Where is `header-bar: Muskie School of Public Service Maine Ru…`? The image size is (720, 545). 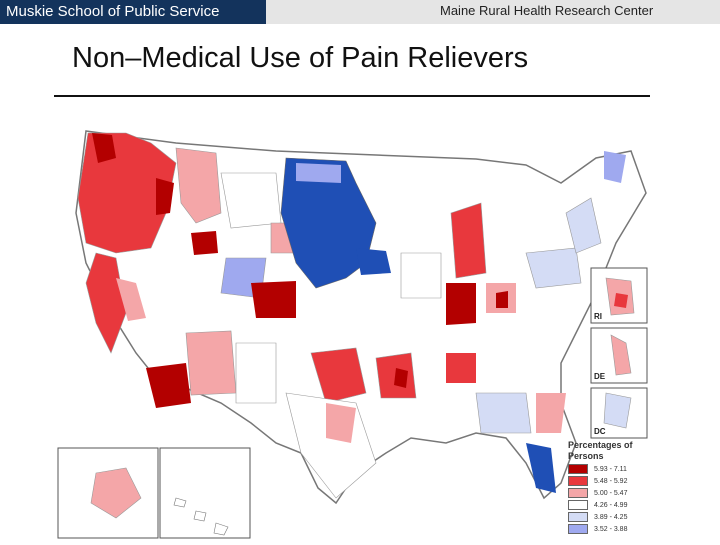 header-bar: Muskie School of Public Service Maine Ru… is located at coordinates (360, 12).